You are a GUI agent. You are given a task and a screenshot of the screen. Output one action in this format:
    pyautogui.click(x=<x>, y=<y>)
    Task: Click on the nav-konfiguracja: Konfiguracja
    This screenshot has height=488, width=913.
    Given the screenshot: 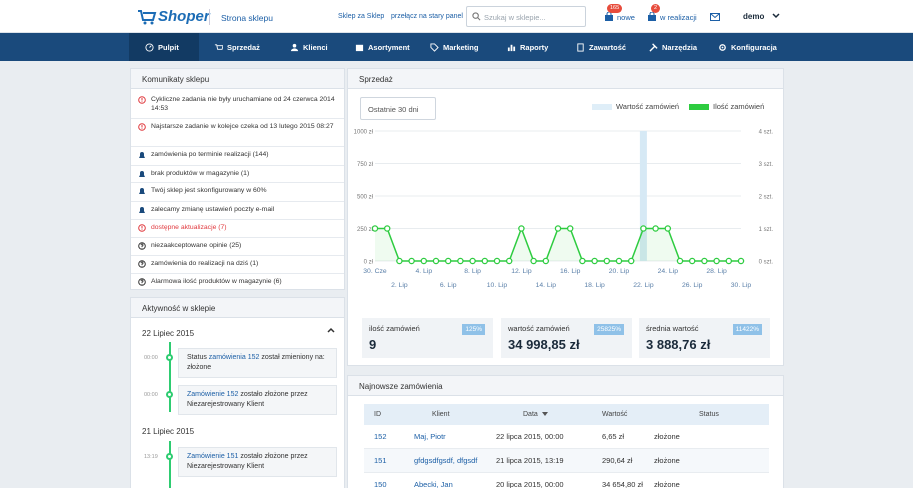 What is the action you would take?
    pyautogui.click(x=747, y=47)
    